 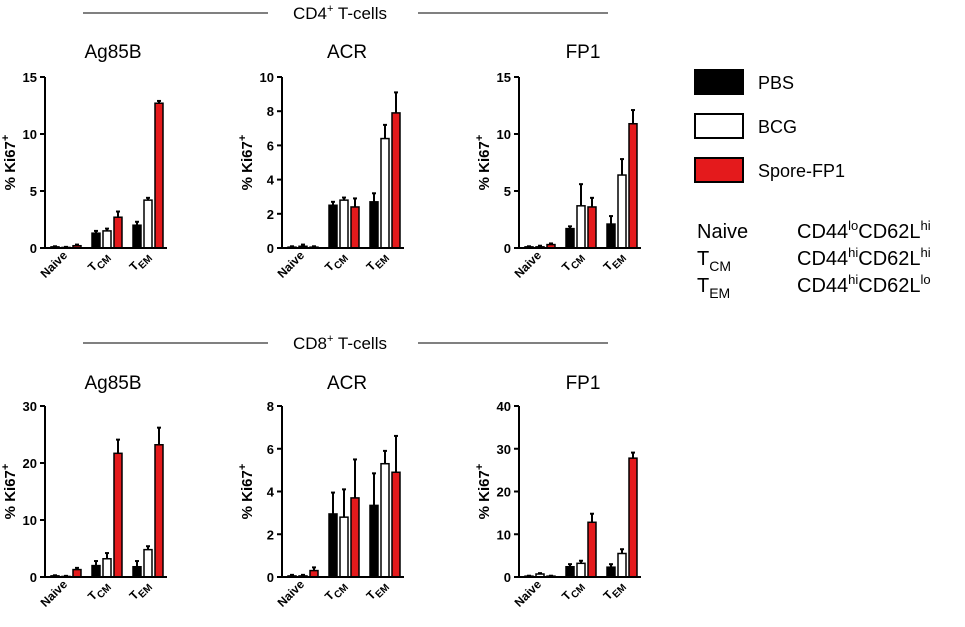 What do you see at coordinates (801, 171) in the screenshot?
I see `legend-label: Spore-FP1` at bounding box center [801, 171].